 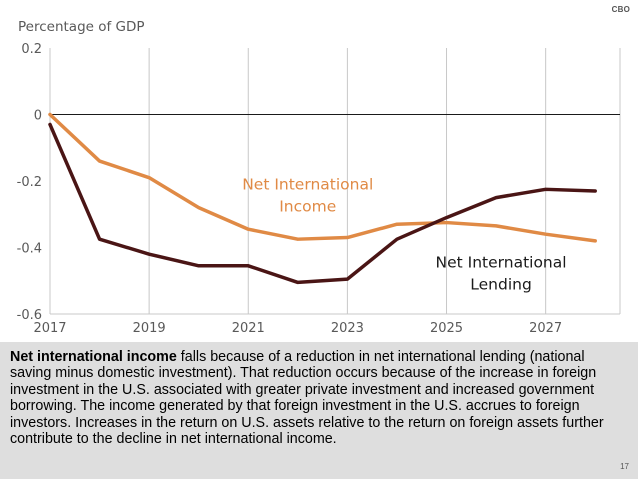 I want to click on series-label-income: Net International, so click(x=307, y=184).